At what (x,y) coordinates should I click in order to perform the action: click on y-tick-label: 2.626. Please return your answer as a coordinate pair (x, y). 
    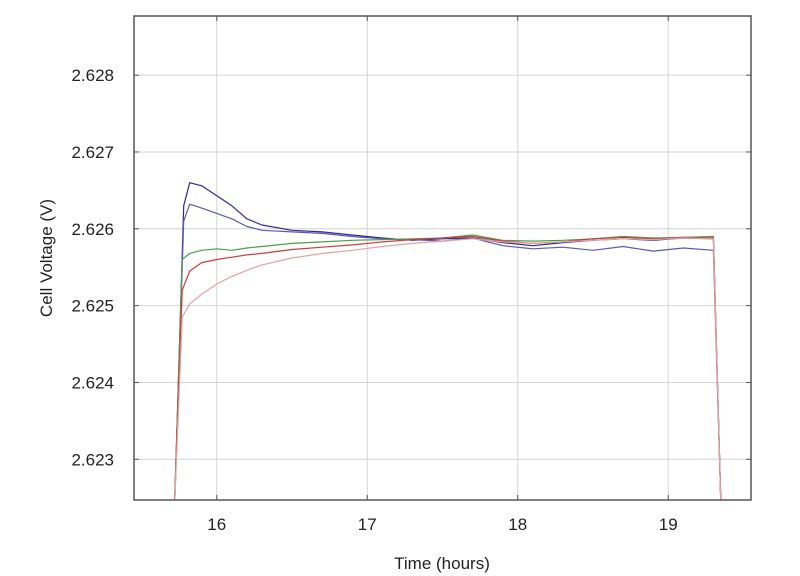
    Looking at the image, I should click on (92, 229).